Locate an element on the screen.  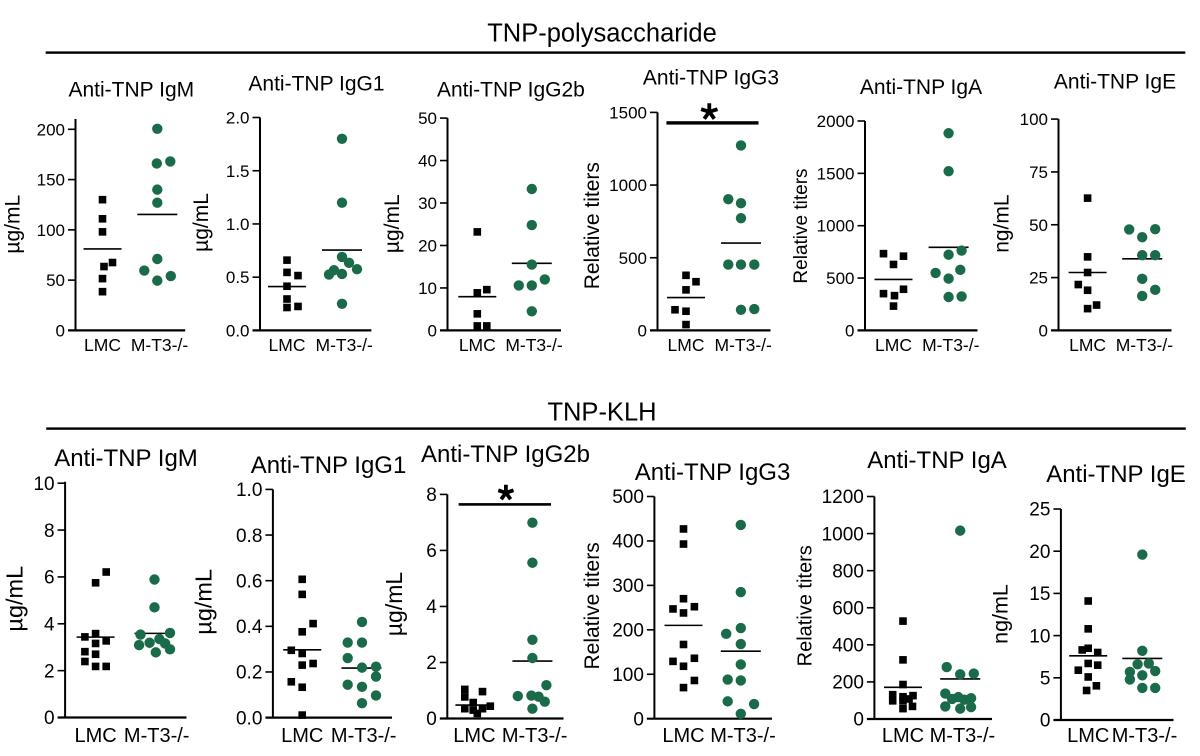
svg-text: 40 is located at coordinates (427, 161).